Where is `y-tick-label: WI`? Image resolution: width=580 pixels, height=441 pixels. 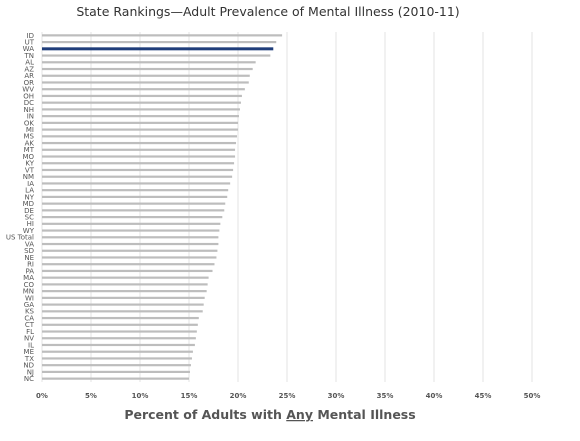 y-tick-label: WI is located at coordinates (29, 298).